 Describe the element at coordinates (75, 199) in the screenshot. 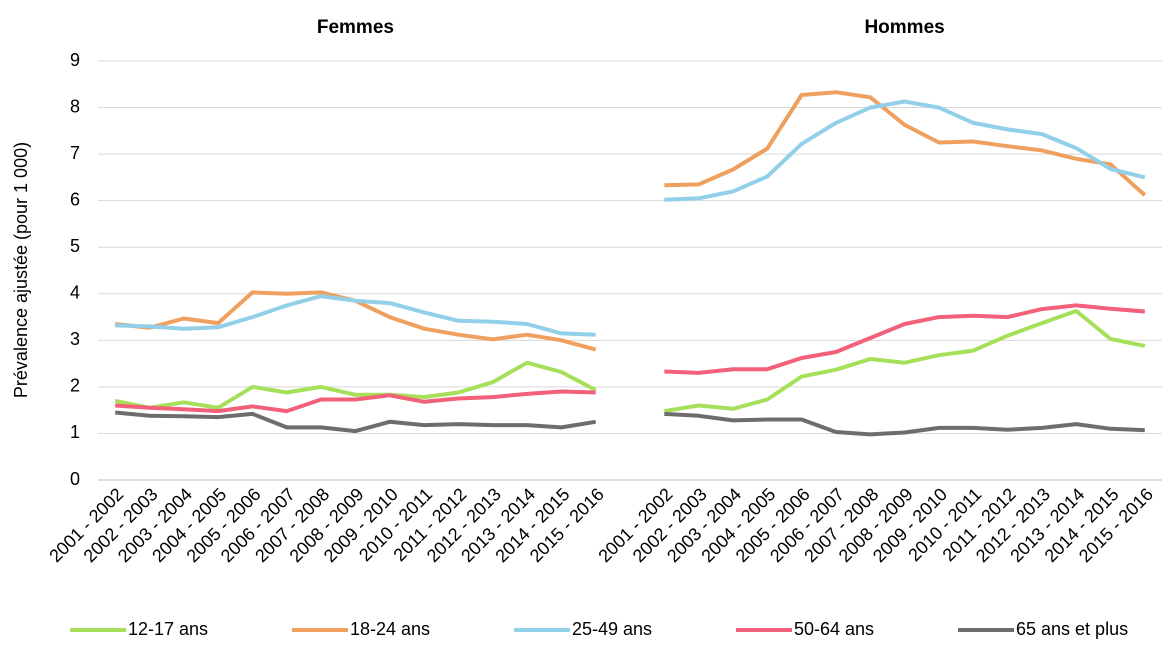

I see `y-tick-label: 6` at that location.